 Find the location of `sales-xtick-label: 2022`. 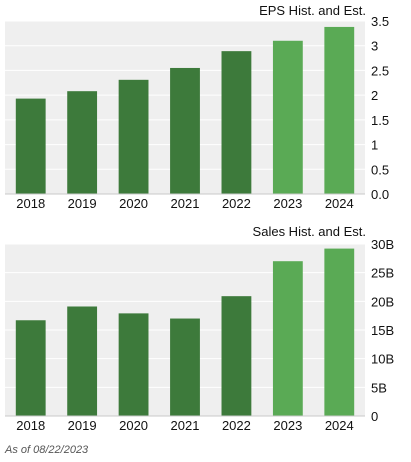

sales-xtick-label: 2022 is located at coordinates (236, 425).